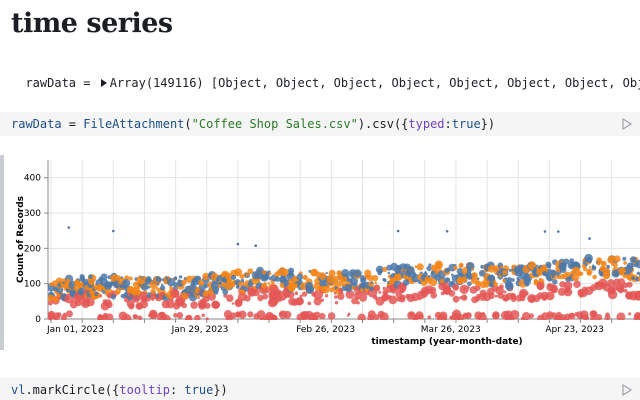 The image size is (640, 400). What do you see at coordinates (18, 390) in the screenshot?
I see `code-token-obj: vl` at bounding box center [18, 390].